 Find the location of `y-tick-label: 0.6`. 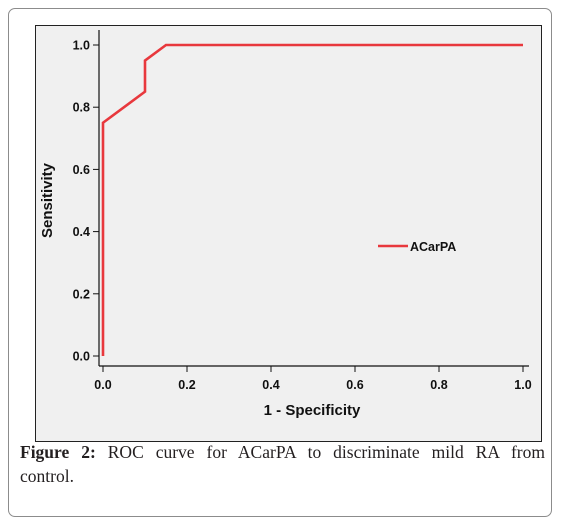

y-tick-label: 0.6 is located at coordinates (81, 170).